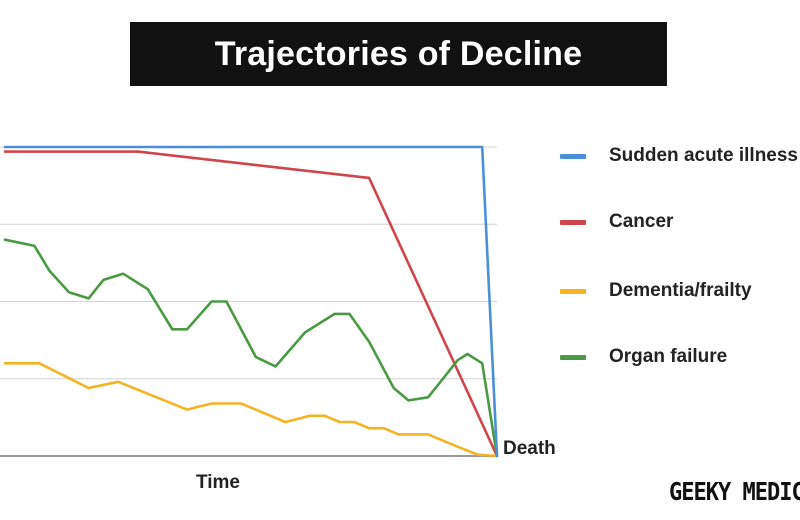 Image resolution: width=800 pixels, height=520 pixels. I want to click on title-banner: Trajectories of Decline, so click(398, 54).